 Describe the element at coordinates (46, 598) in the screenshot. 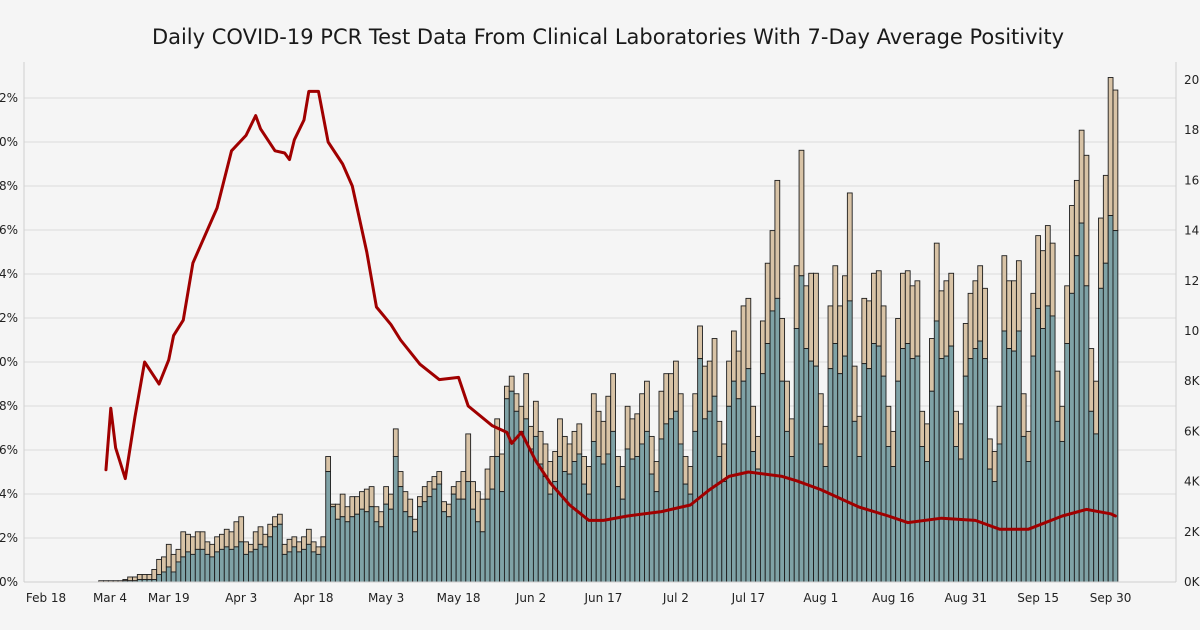

I see `x-tick-label: Feb 18` at that location.